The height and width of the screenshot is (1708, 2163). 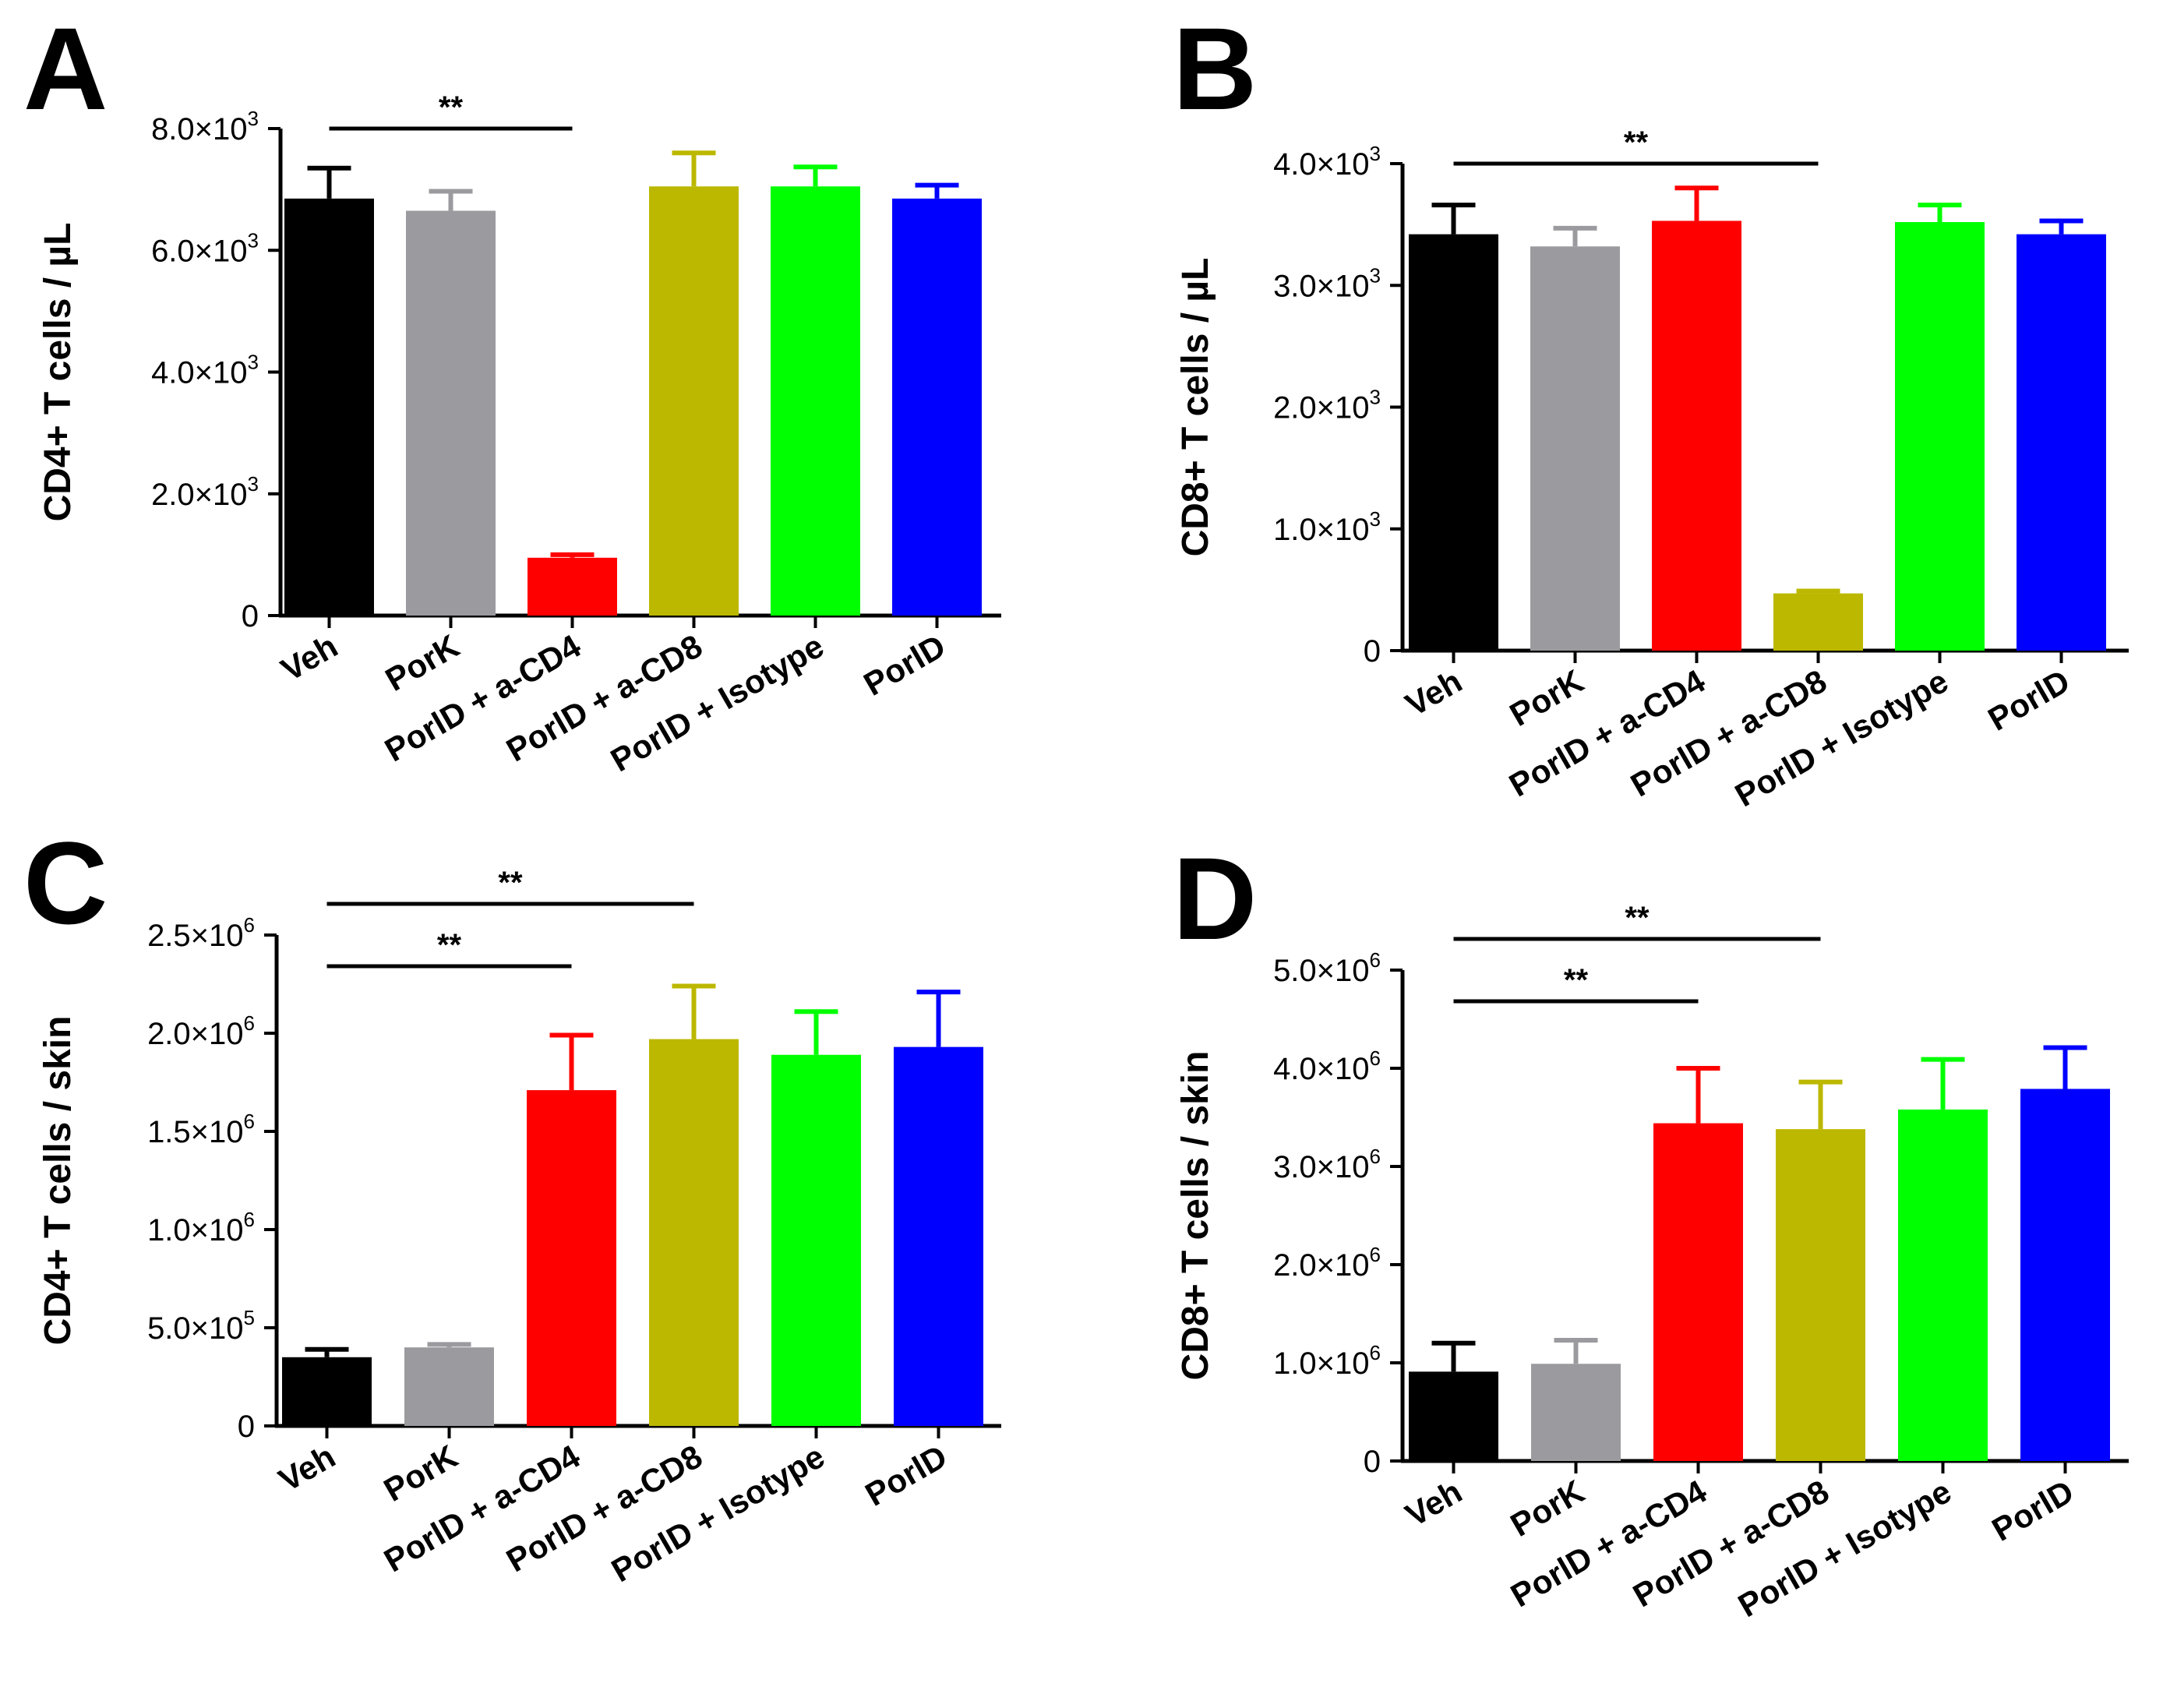 I want to click on y-tick-mantissa: 3.0×10, so click(x=1321, y=1167).